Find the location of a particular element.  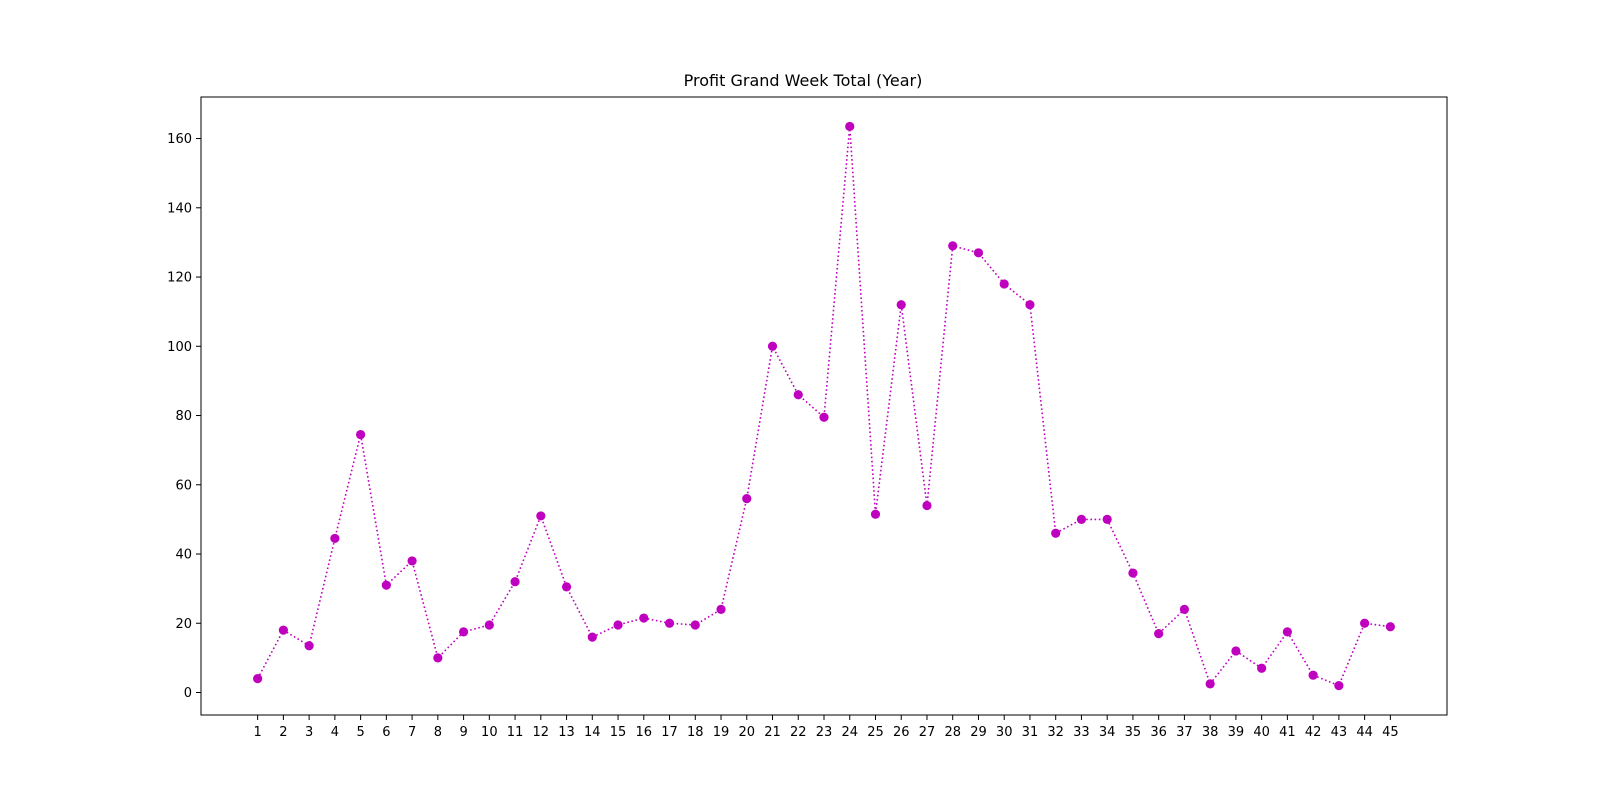

x-tick-label: 42 is located at coordinates (1313, 732).